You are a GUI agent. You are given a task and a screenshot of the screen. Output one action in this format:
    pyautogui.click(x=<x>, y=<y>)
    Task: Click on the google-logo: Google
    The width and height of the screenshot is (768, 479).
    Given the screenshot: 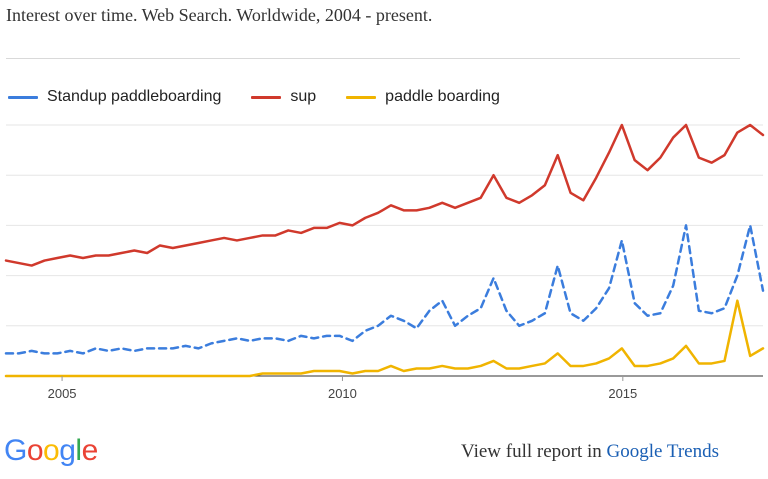 What is the action you would take?
    pyautogui.click(x=51, y=451)
    